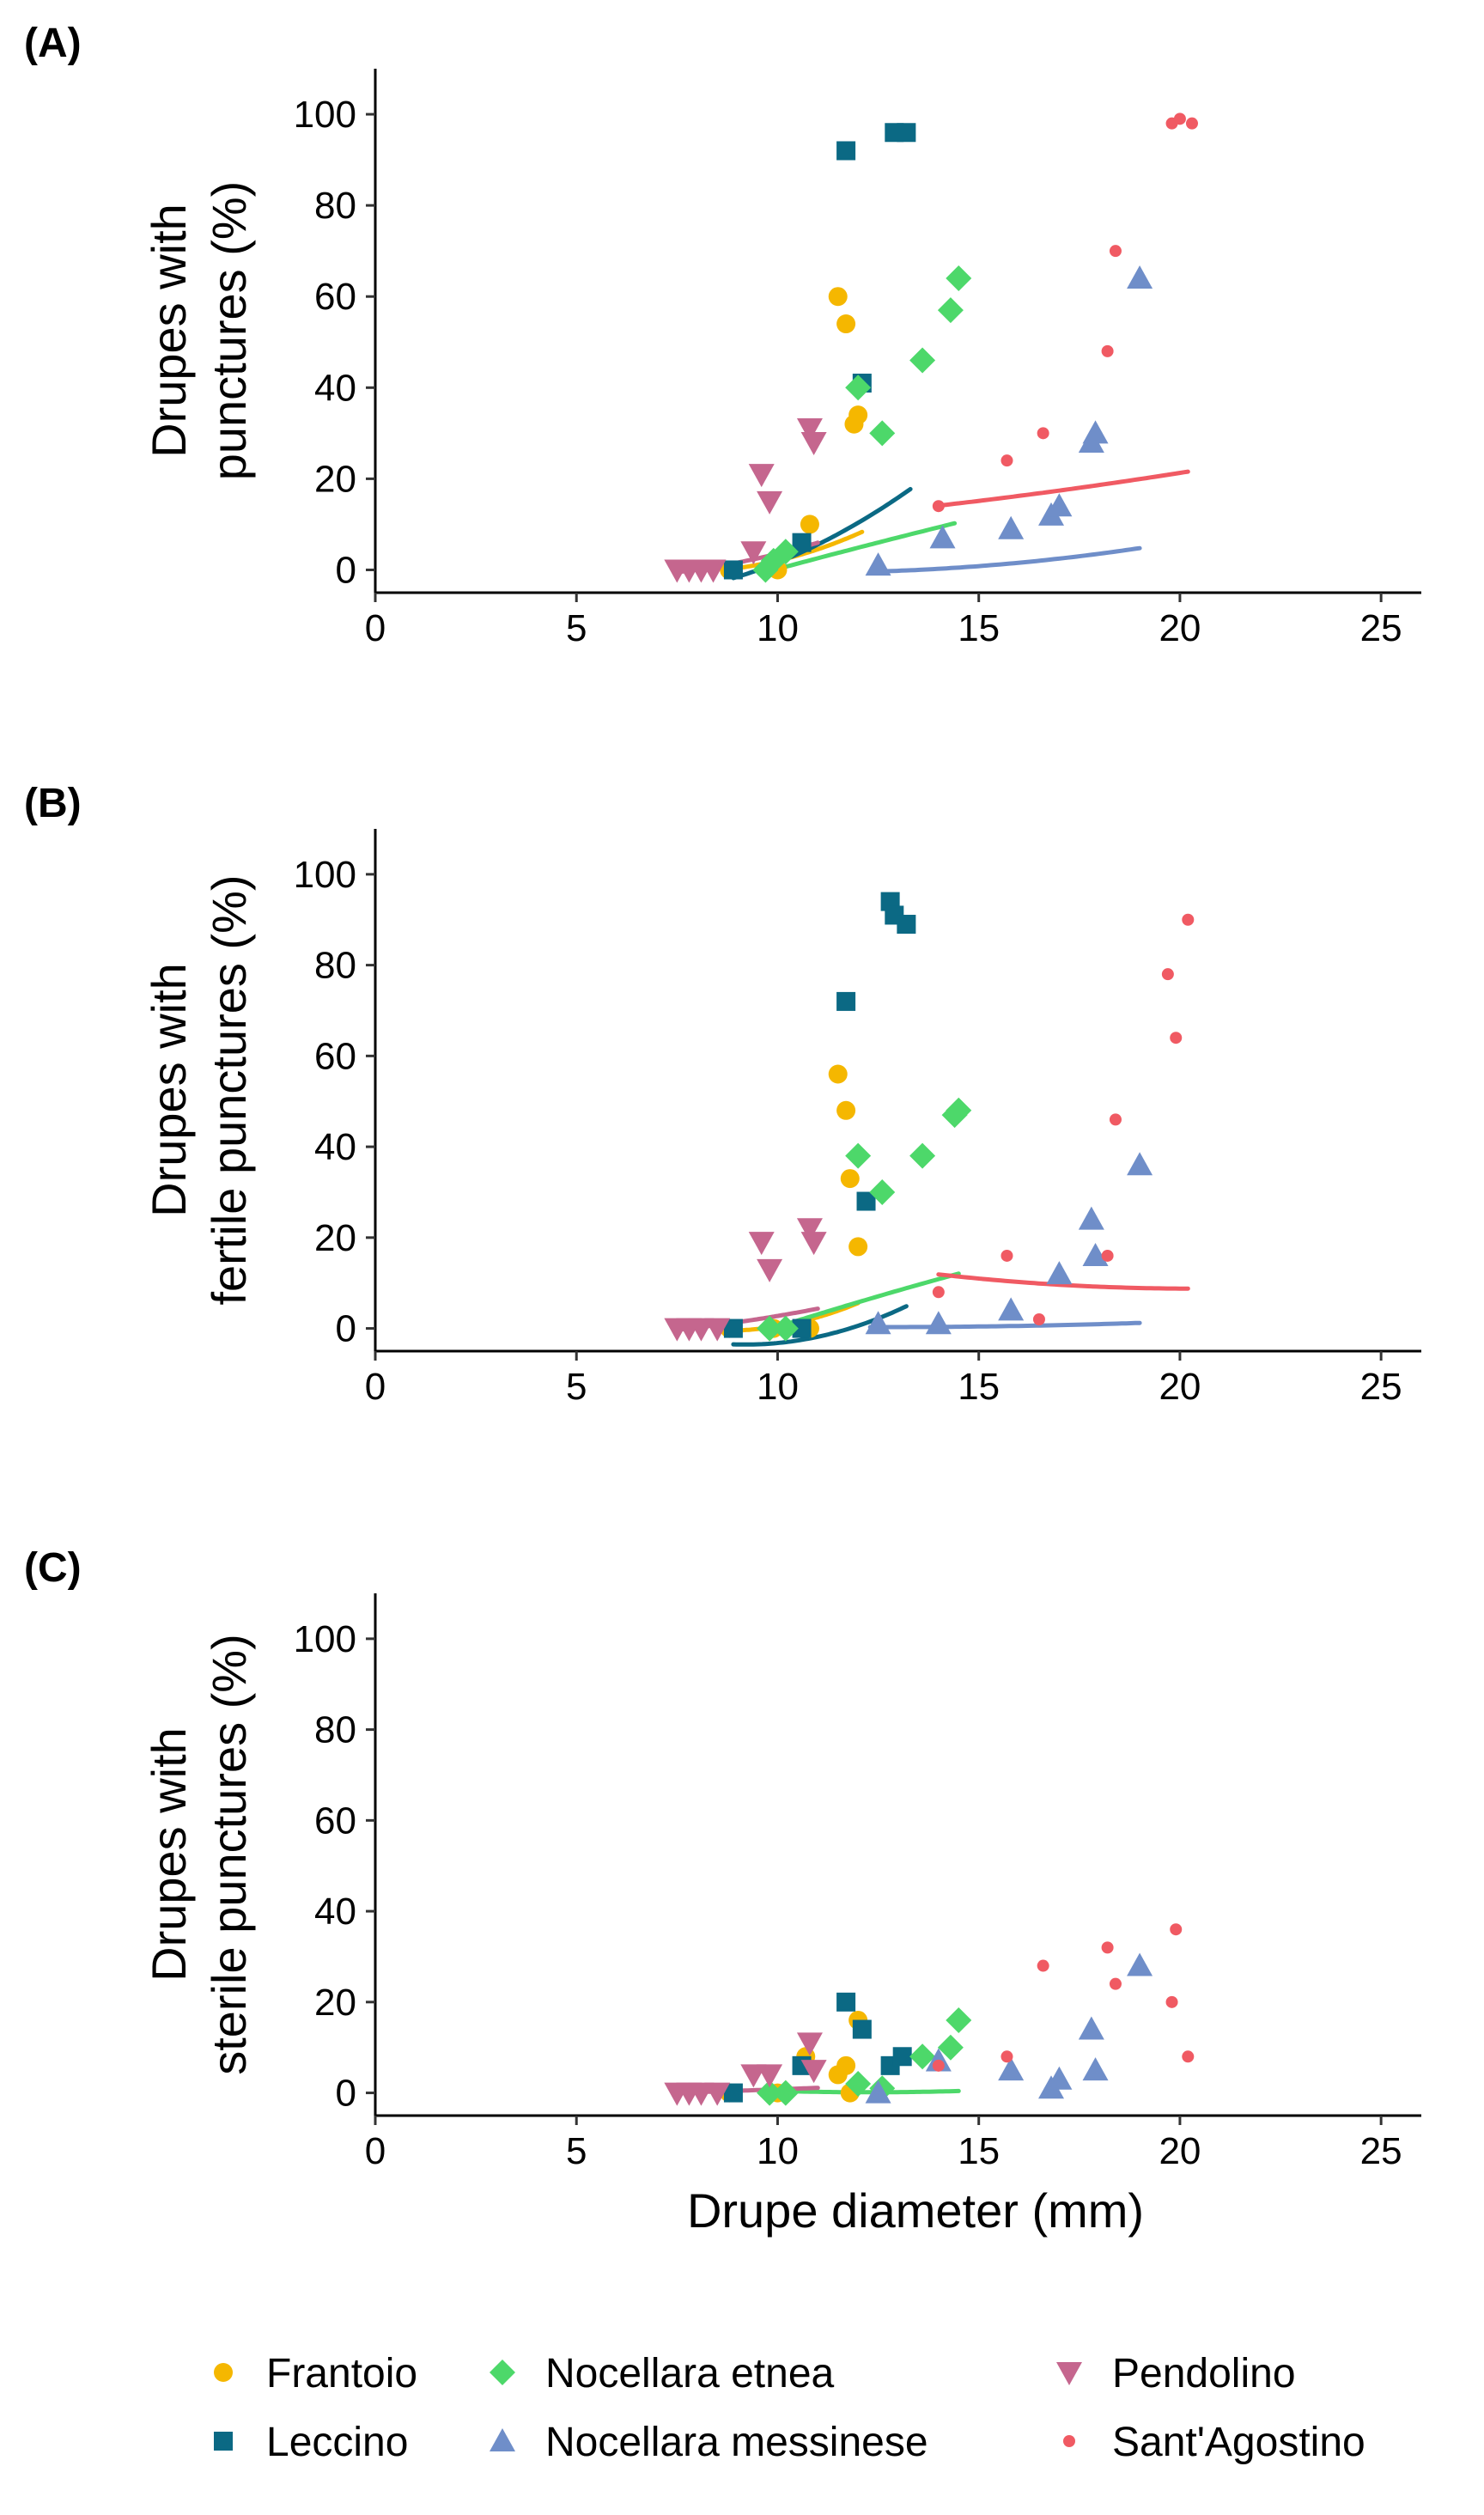  I want to click on legend-item-sant-agostino: Sant'Agostino, so click(1214, 2442).